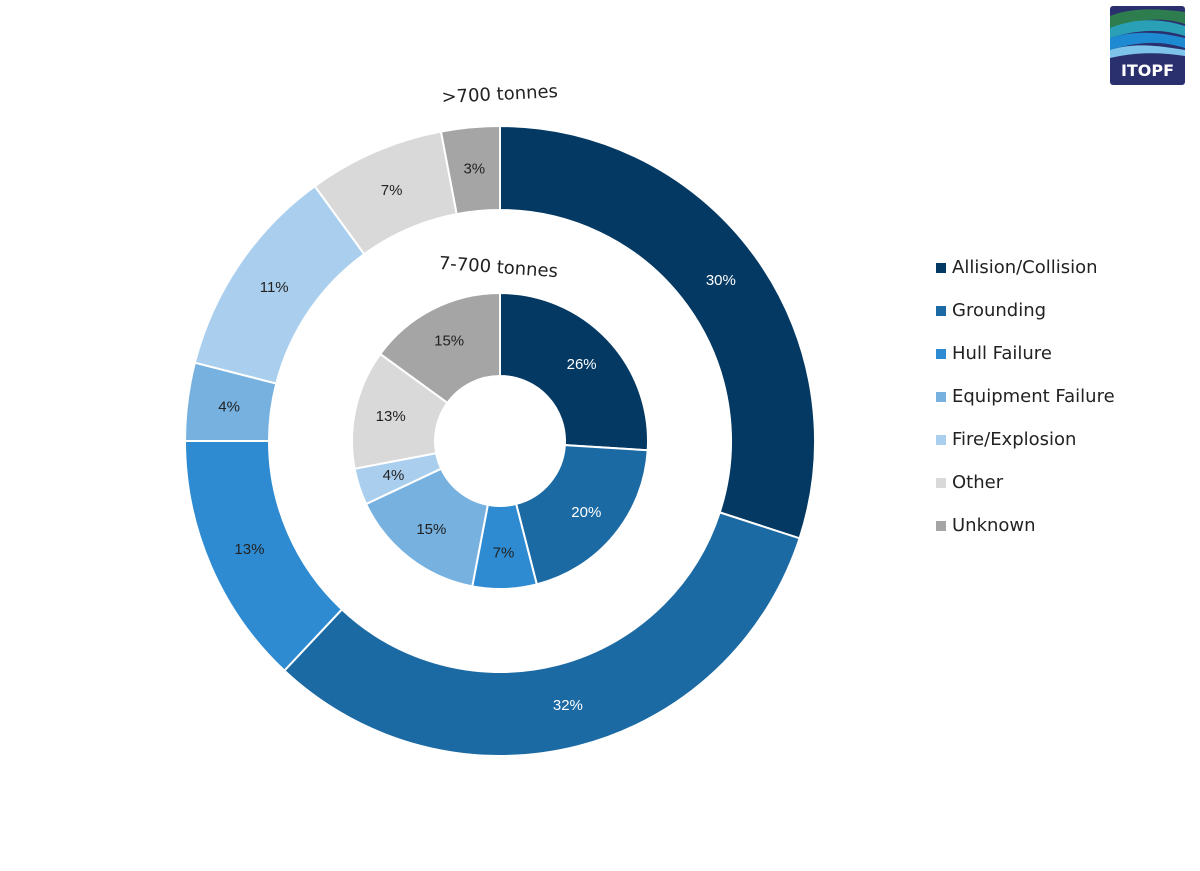  I want to click on legend-item-fire-explosion: Fire/Explosion, so click(1025, 439).